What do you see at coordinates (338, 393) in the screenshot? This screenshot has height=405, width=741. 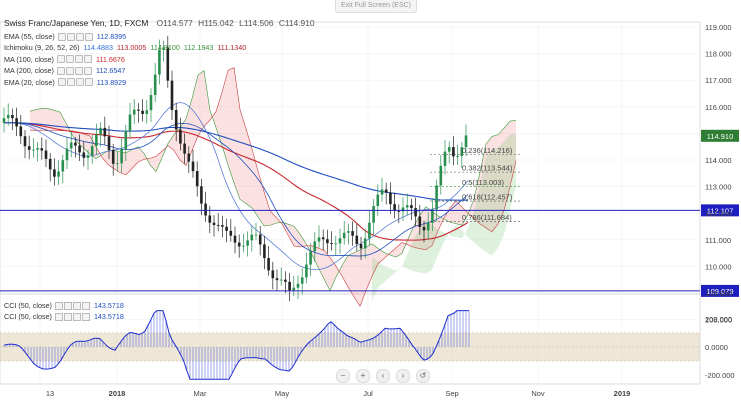 I see `time-axis: 13 2018 Mar May Jul Sep Nov 2019` at bounding box center [338, 393].